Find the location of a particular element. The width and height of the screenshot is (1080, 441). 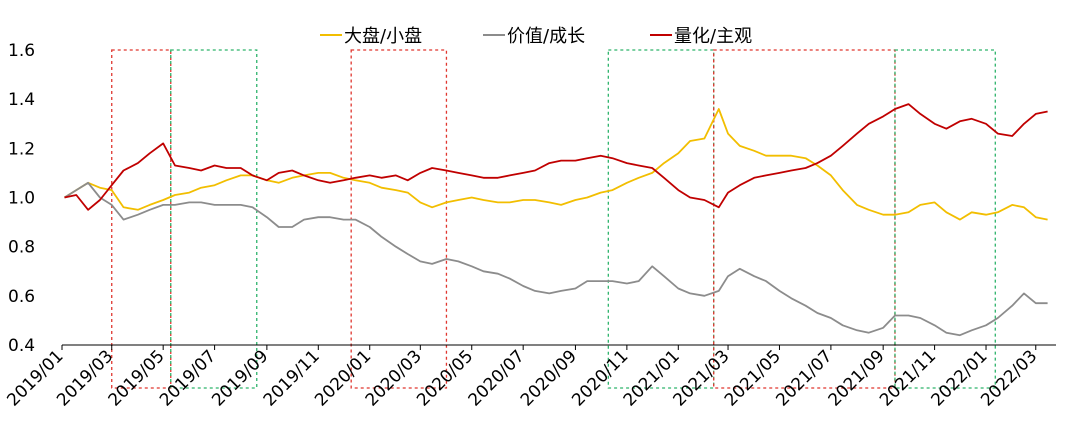

x-tick-label: 2019/09 is located at coordinates (240, 378).